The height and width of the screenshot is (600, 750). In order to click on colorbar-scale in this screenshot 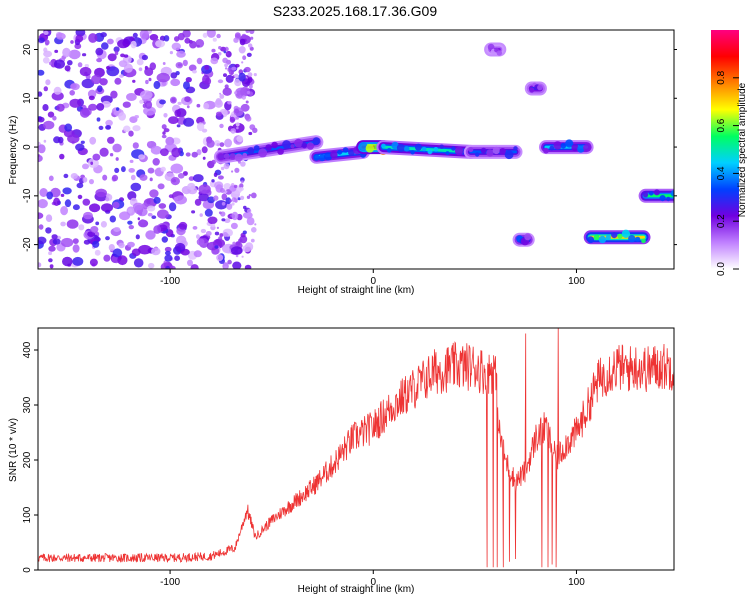, I will do `click(725, 149)`.